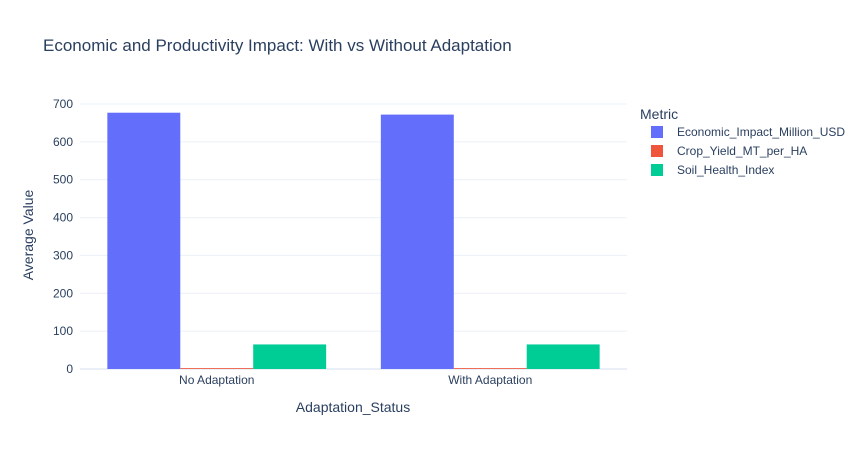 This screenshot has width=866, height=455. Describe the element at coordinates (63, 180) in the screenshot. I see `y-tick-label: 500` at that location.